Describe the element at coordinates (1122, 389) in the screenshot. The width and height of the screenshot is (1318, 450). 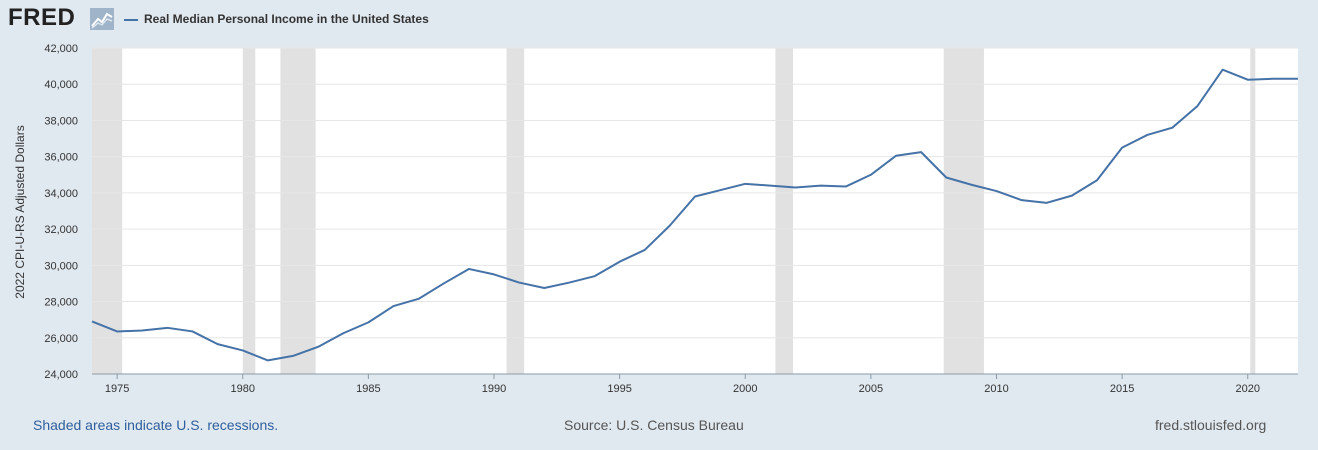
I see `x-tick-label: 2015` at that location.